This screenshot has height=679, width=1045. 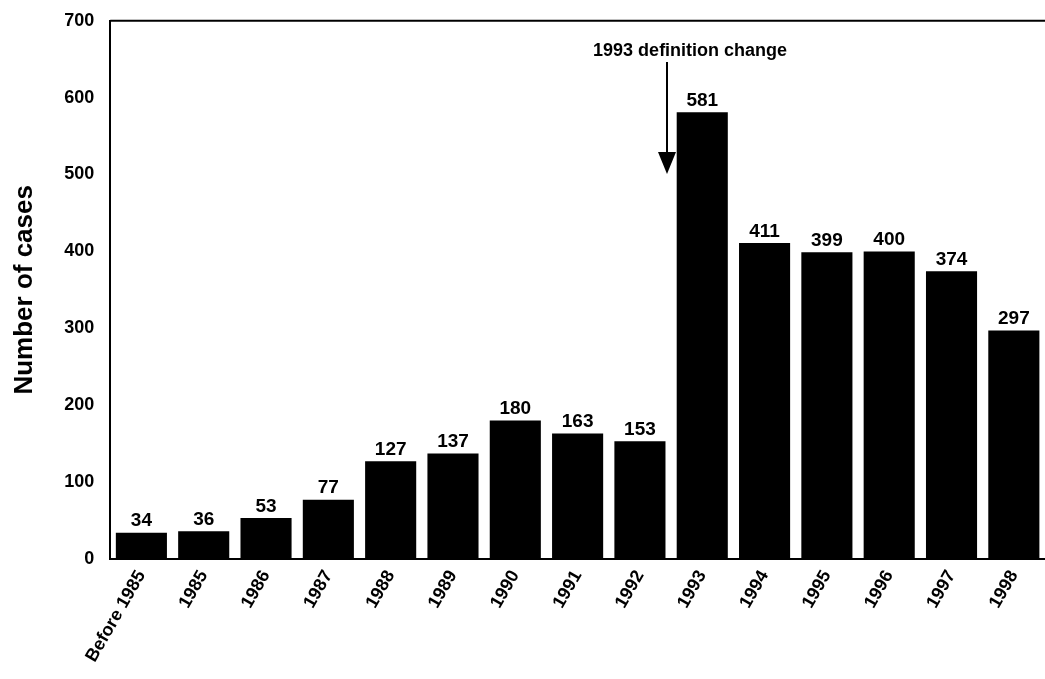 I want to click on data-label: 399, so click(x=827, y=239).